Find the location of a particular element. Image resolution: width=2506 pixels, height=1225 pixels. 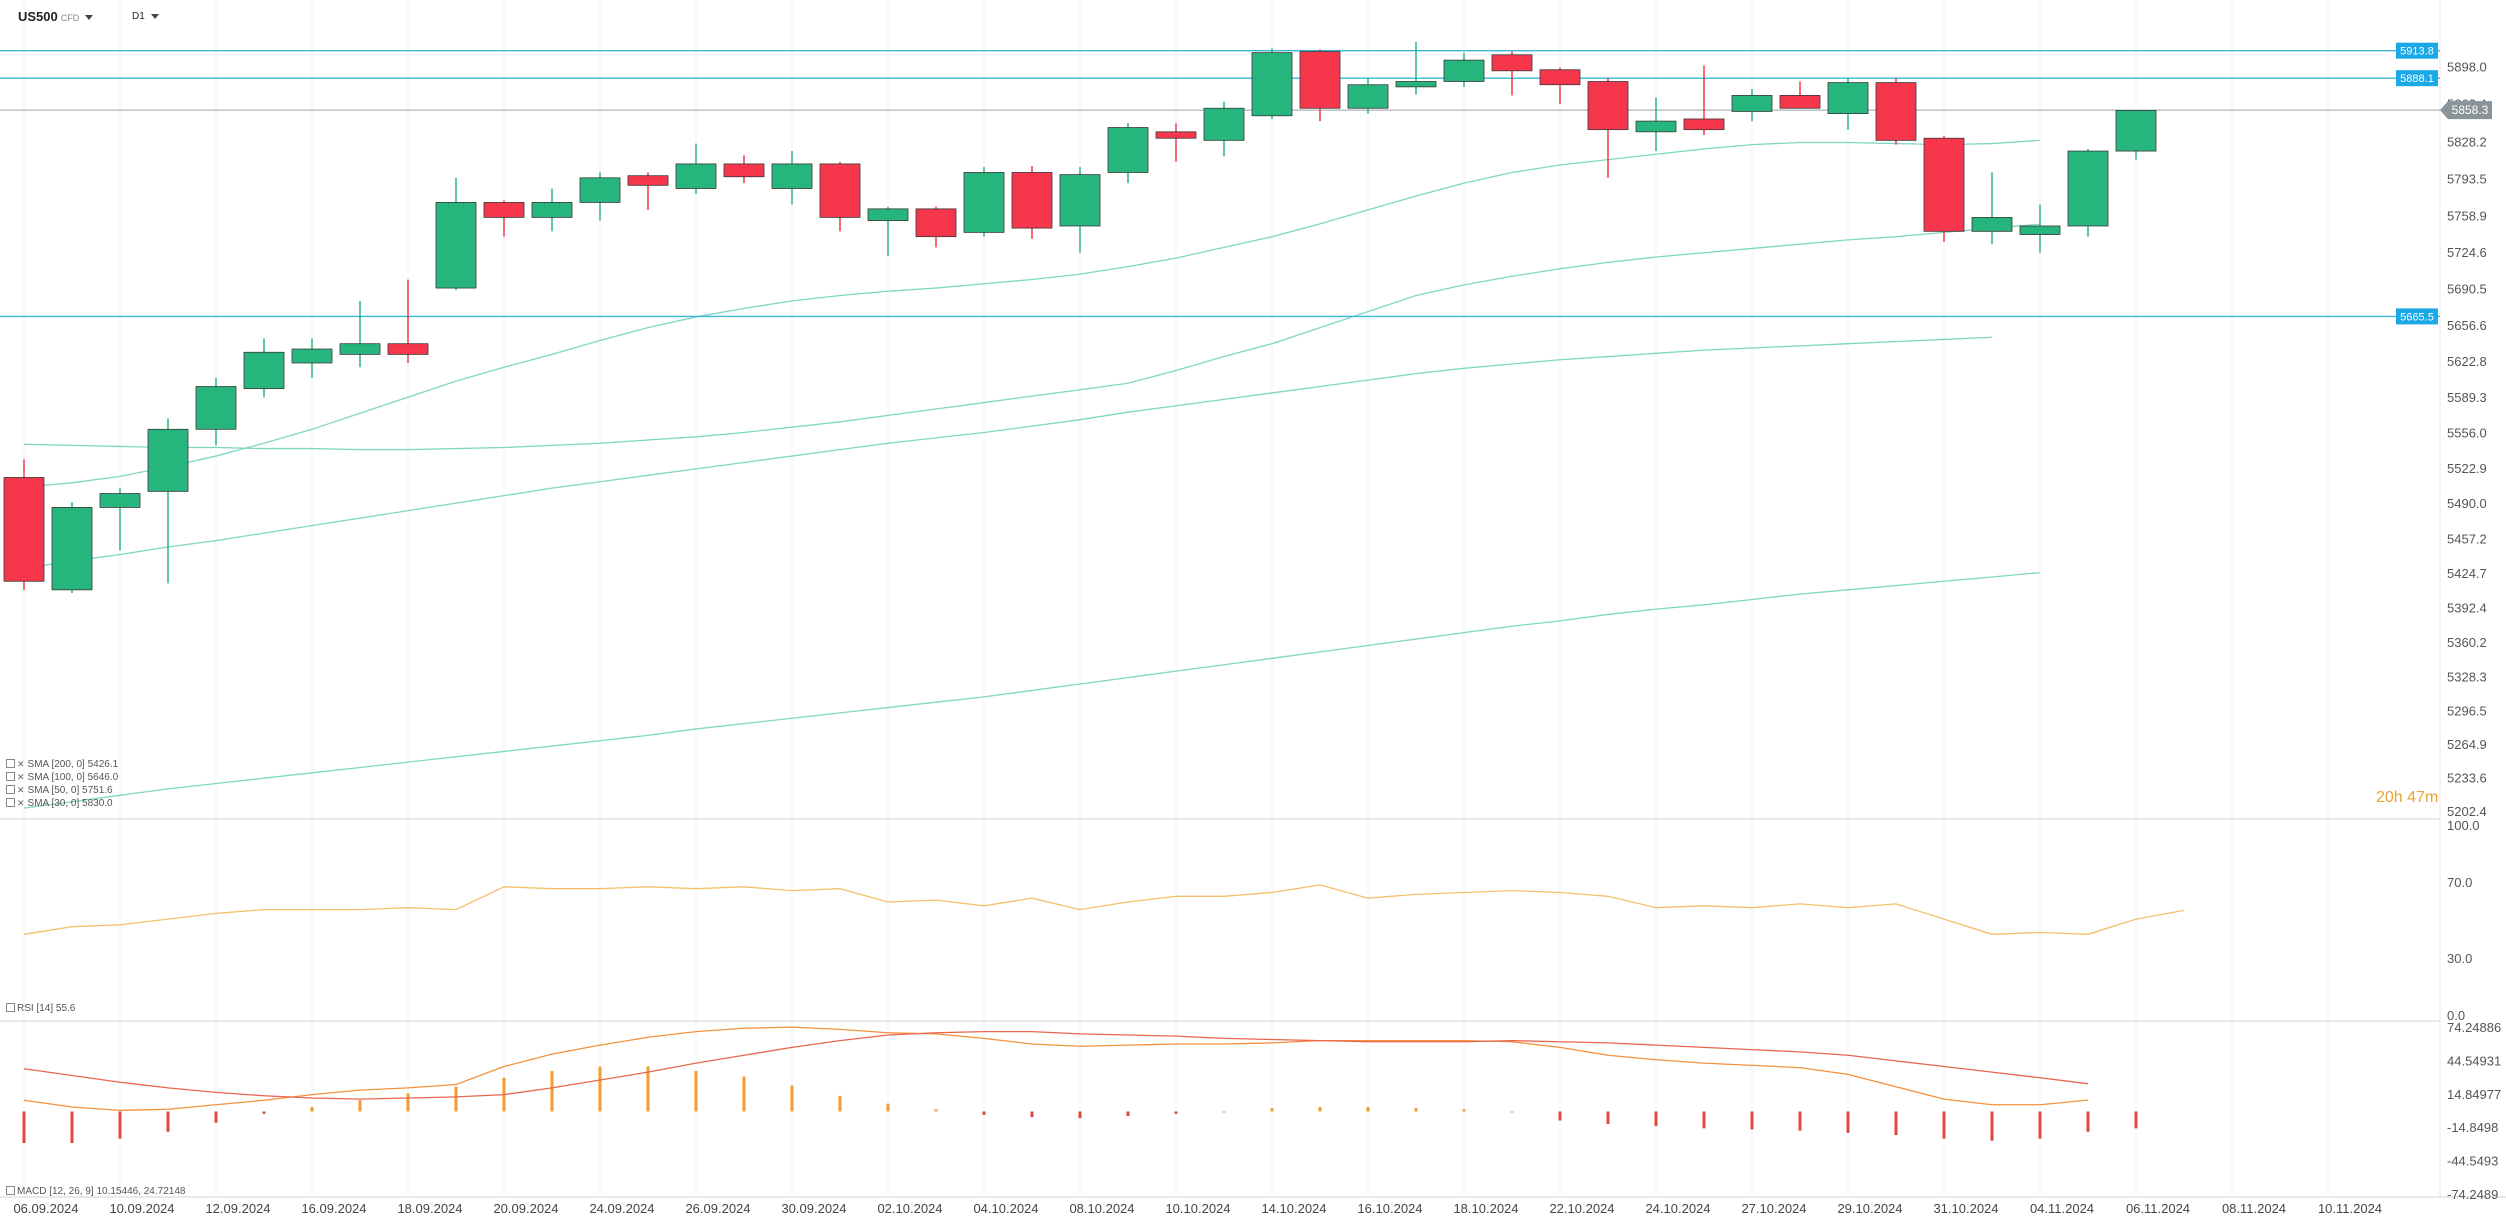

y-tick-label: 5264.9 is located at coordinates (2467, 744).